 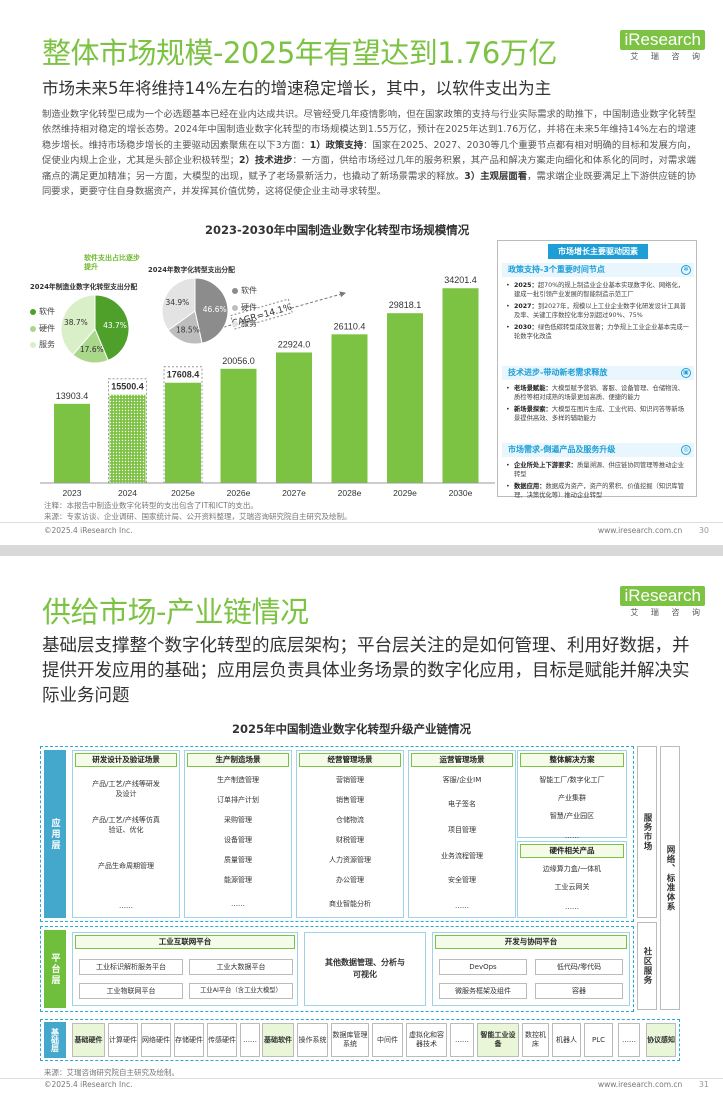 I want to click on dev-item: 容器, so click(x=579, y=991).